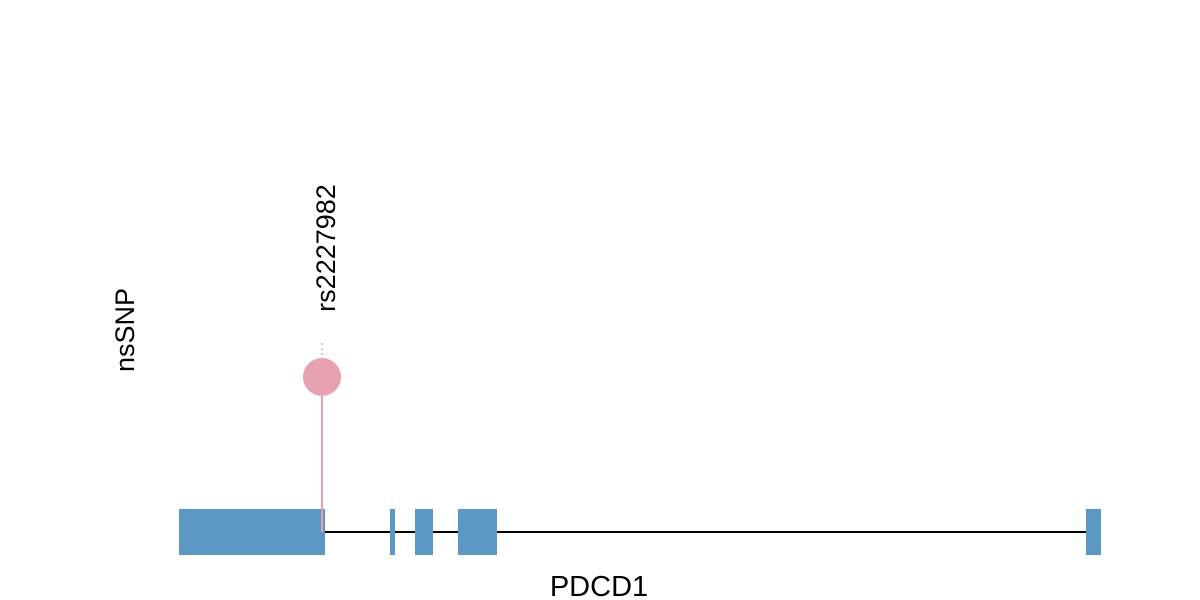 The image size is (1200, 600). What do you see at coordinates (640, 532) in the screenshot?
I see `gene-exons` at bounding box center [640, 532].